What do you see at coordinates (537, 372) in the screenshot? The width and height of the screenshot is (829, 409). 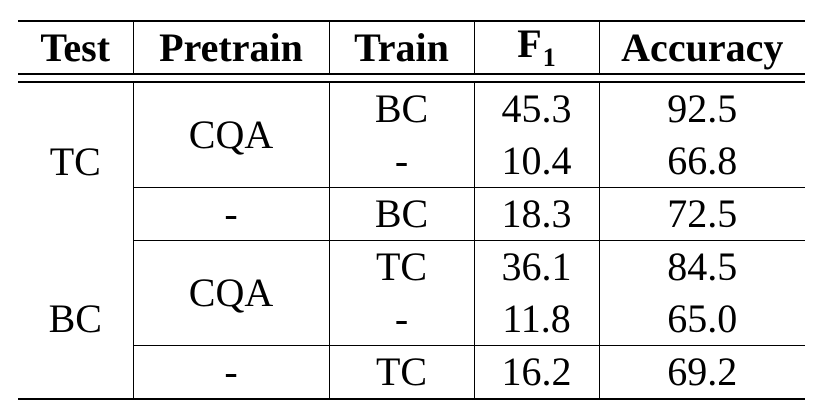 I see `f1-cell: 16.2` at bounding box center [537, 372].